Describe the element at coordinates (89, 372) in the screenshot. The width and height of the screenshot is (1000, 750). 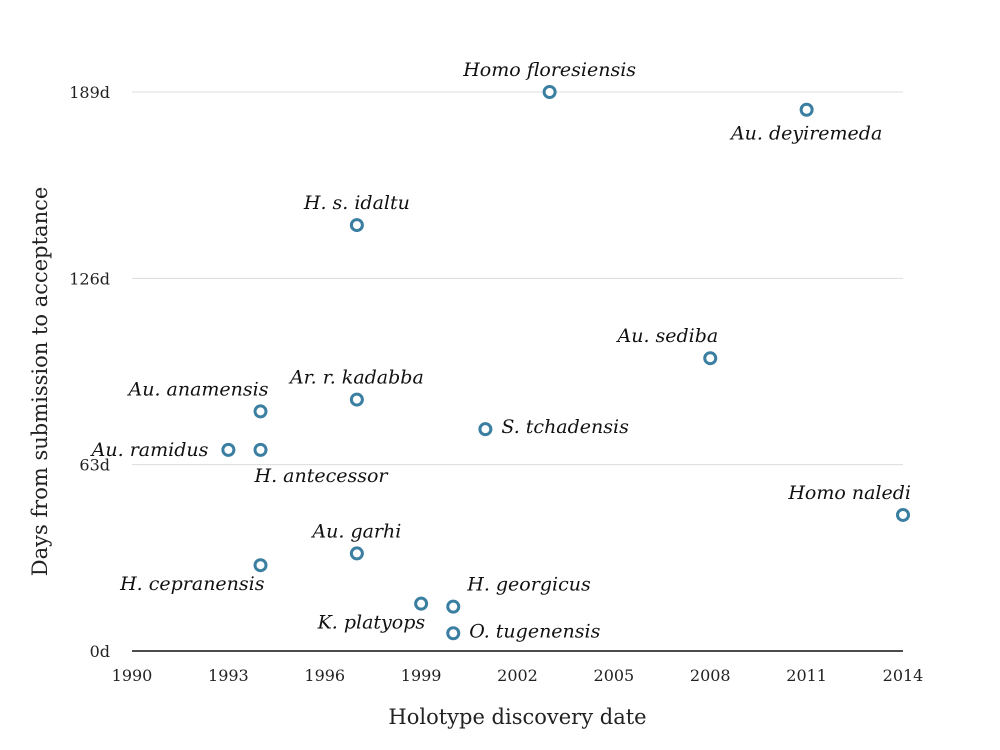
I see `y-tick-labels: 0d 63d 126d 189d` at that location.